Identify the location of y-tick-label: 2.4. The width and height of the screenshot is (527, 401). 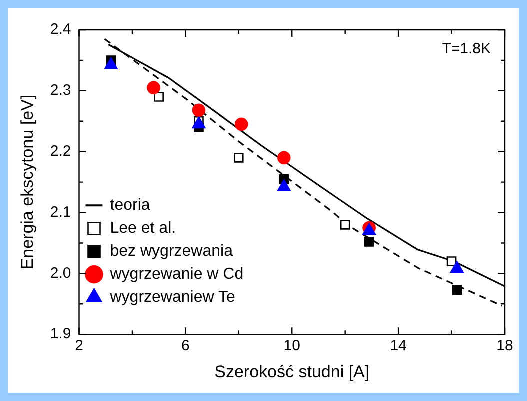
(61, 29).